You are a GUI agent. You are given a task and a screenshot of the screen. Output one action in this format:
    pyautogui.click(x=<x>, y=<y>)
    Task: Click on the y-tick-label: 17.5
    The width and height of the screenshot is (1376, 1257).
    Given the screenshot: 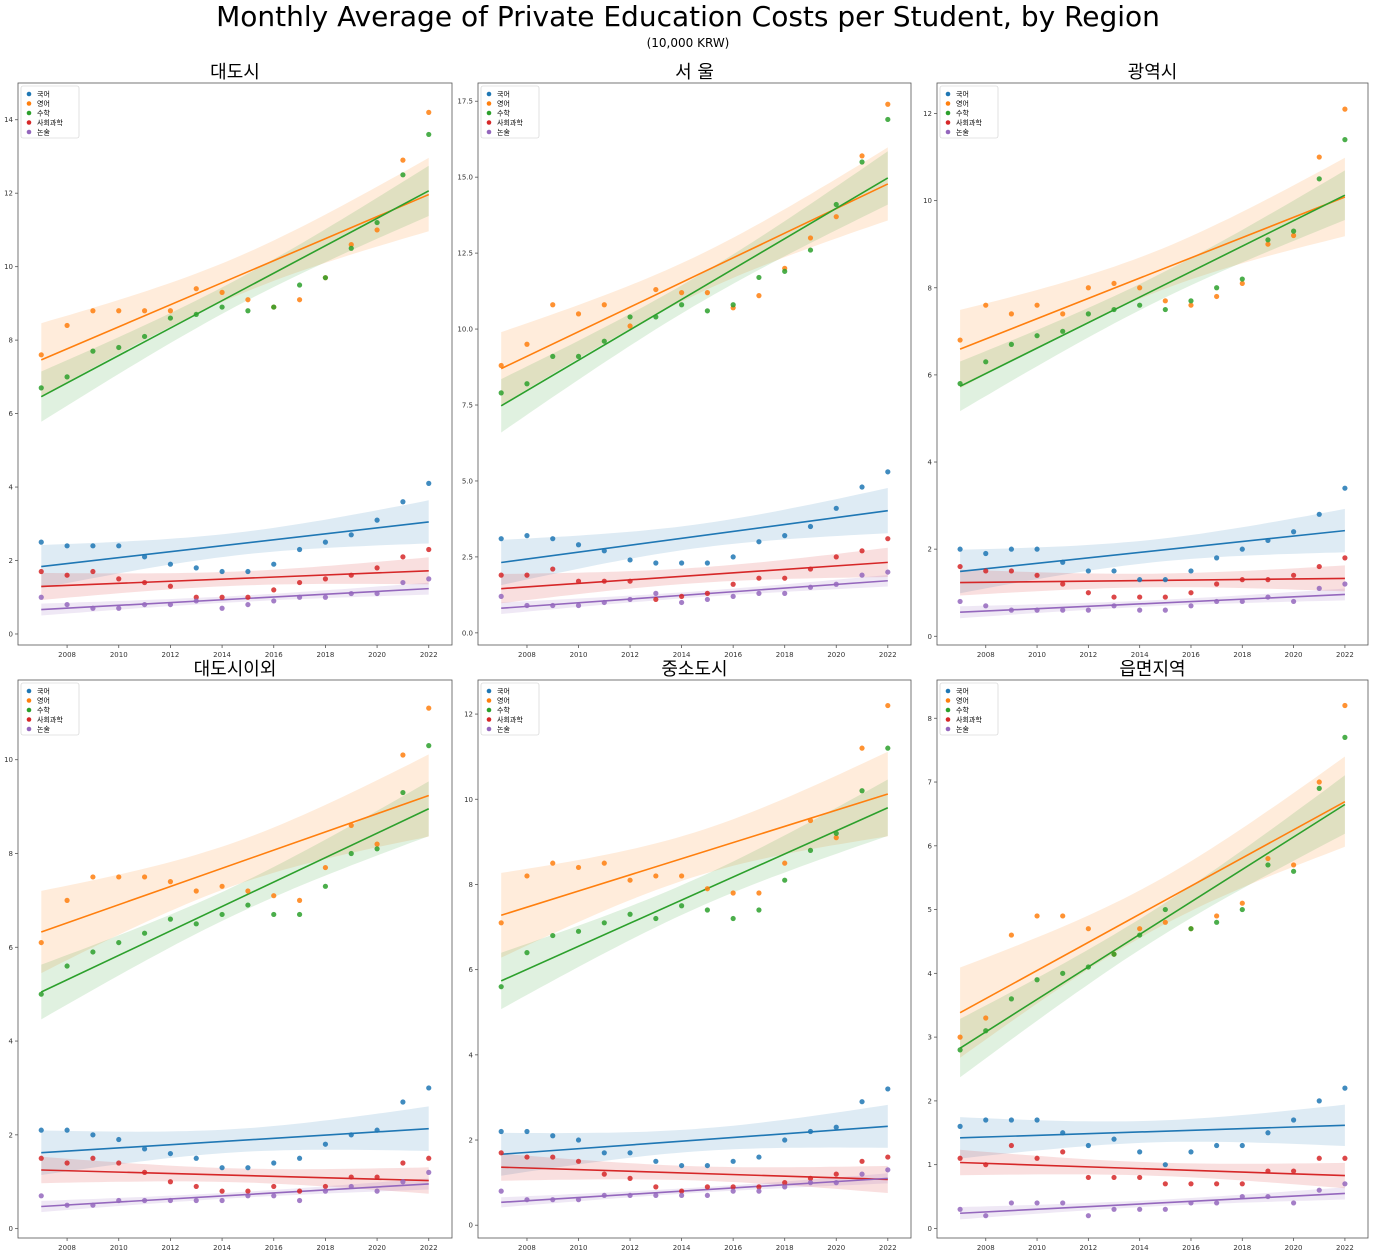 What is the action you would take?
    pyautogui.click(x=465, y=102)
    